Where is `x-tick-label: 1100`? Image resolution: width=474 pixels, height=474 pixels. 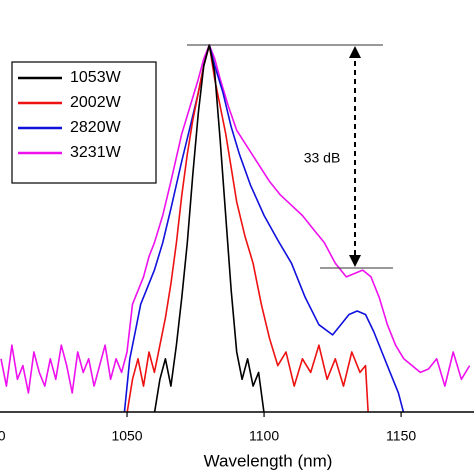 x-tick-label: 1100 is located at coordinates (264, 436).